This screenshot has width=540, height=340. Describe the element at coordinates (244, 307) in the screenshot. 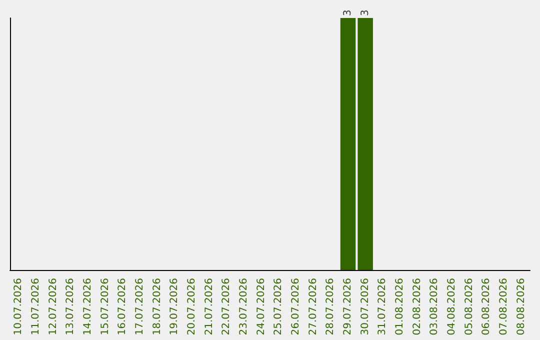

I see `x-tick-label: 23.07.2026` at that location.